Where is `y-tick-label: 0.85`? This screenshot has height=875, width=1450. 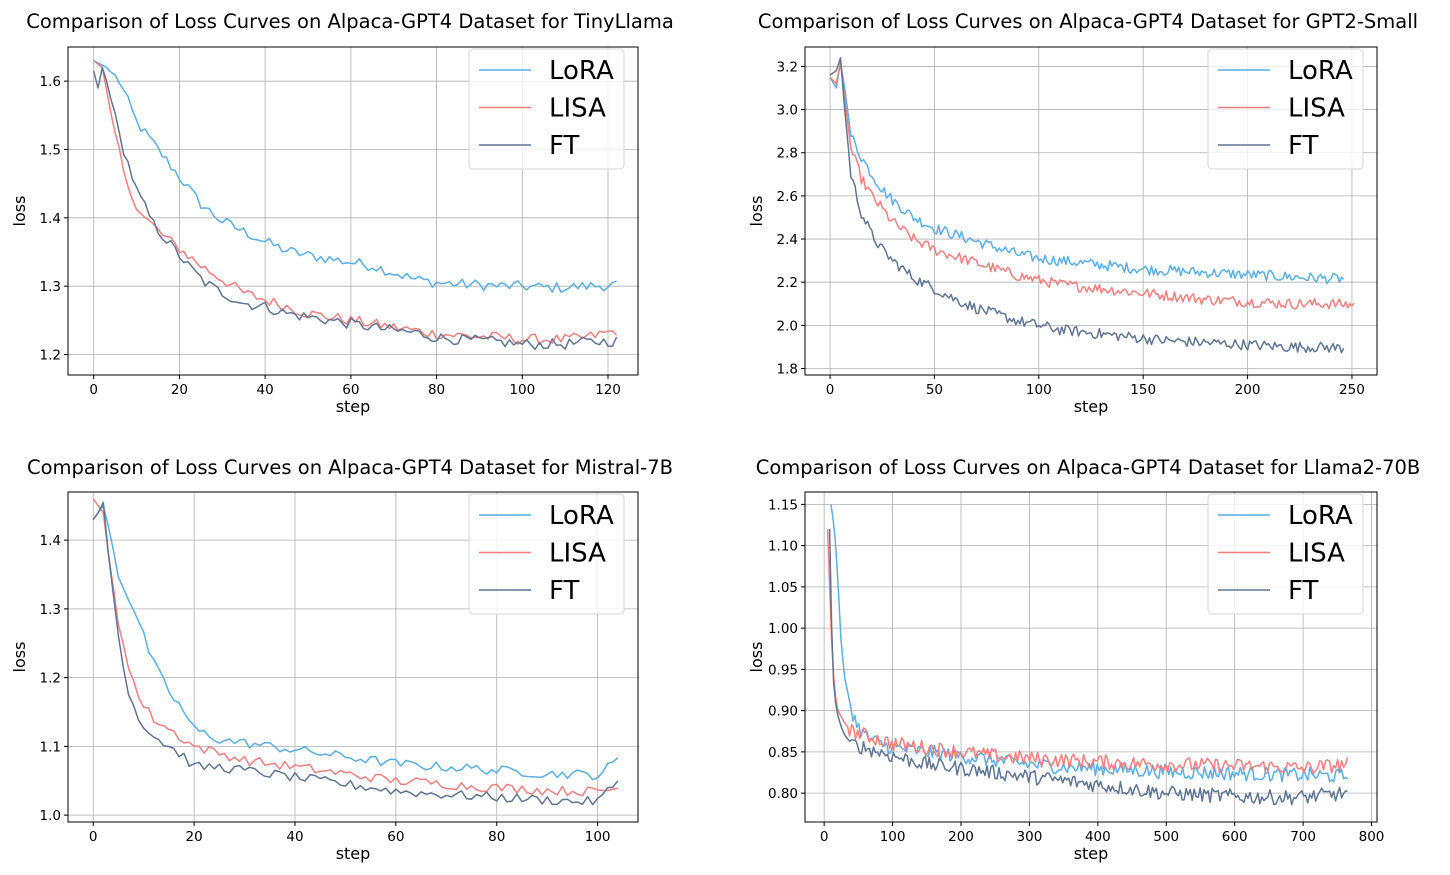 y-tick-label: 0.85 is located at coordinates (783, 753).